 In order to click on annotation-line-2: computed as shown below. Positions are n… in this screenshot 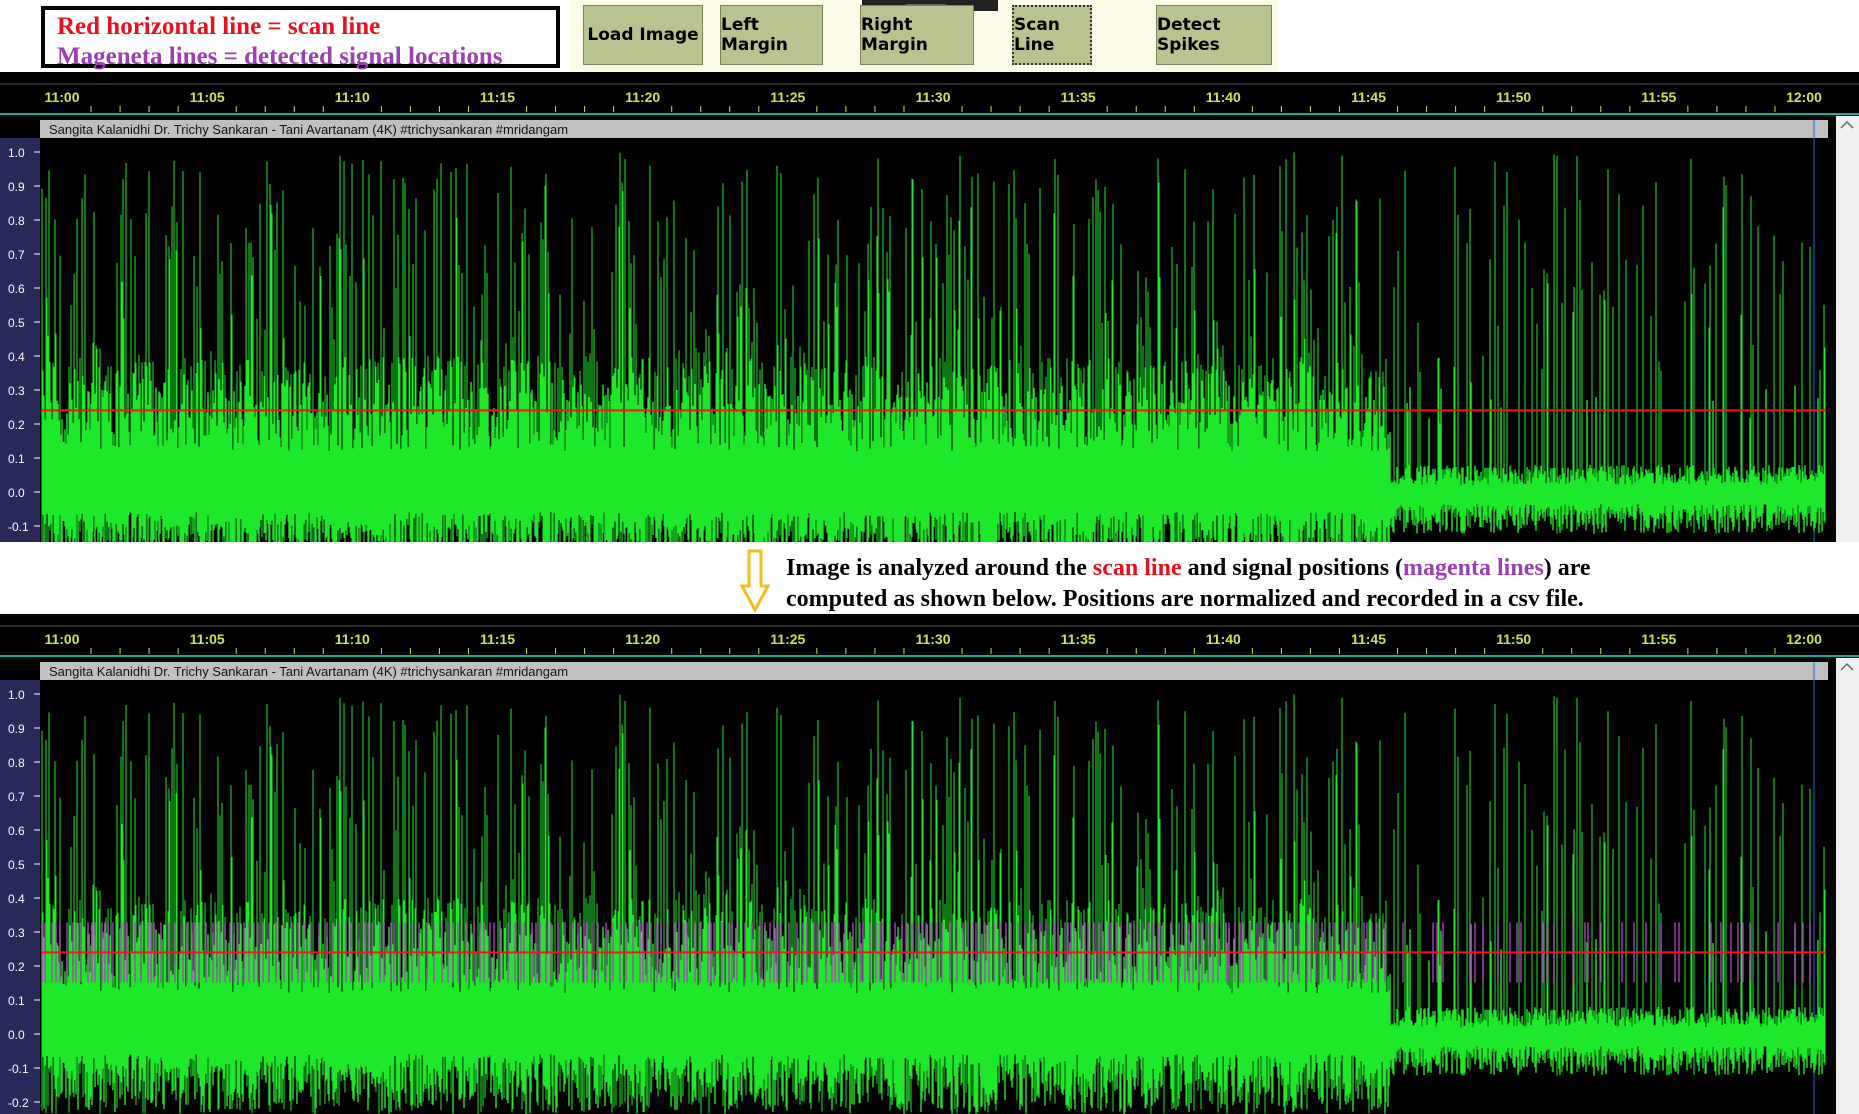, I will do `click(1185, 599)`.